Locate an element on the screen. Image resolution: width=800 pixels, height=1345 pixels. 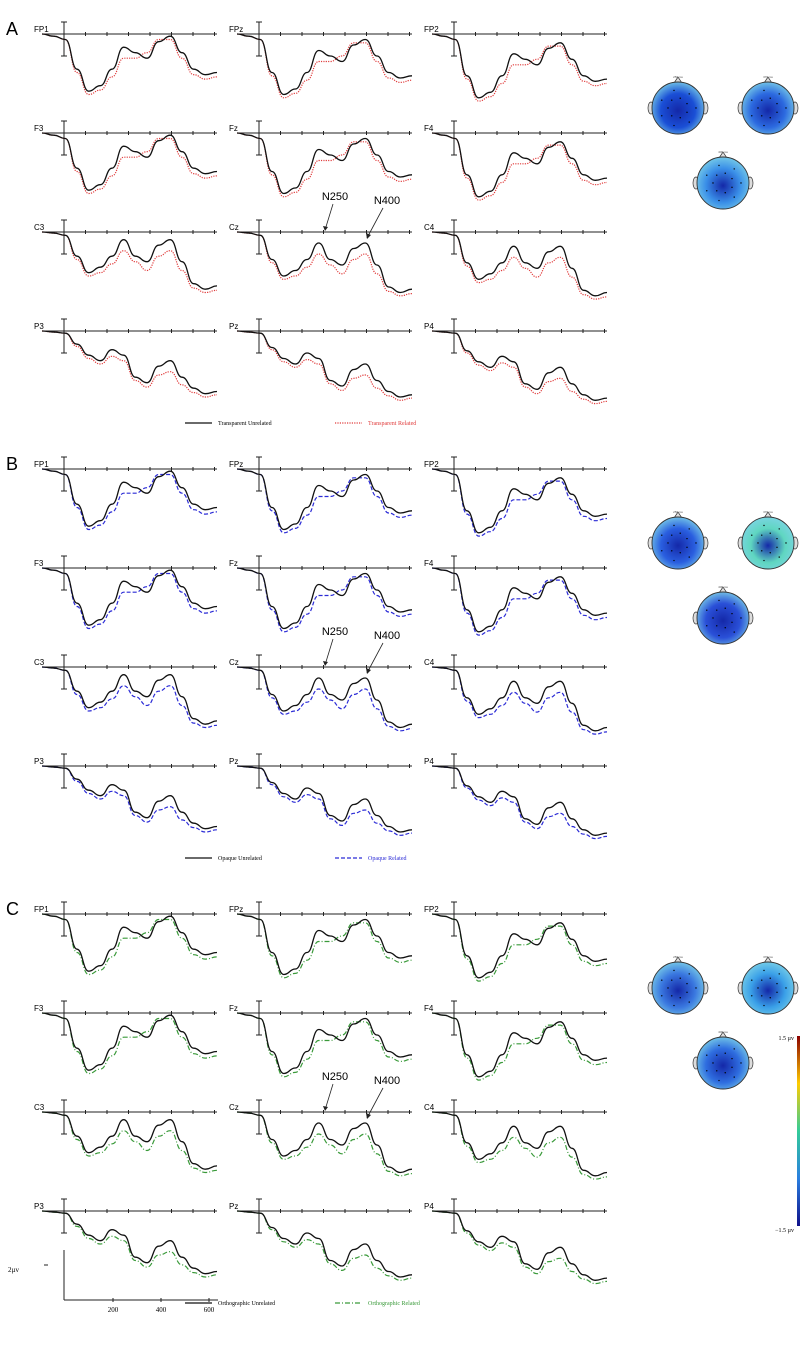
erp-plot-fp2: FP2 is located at coordinates (516, 941).